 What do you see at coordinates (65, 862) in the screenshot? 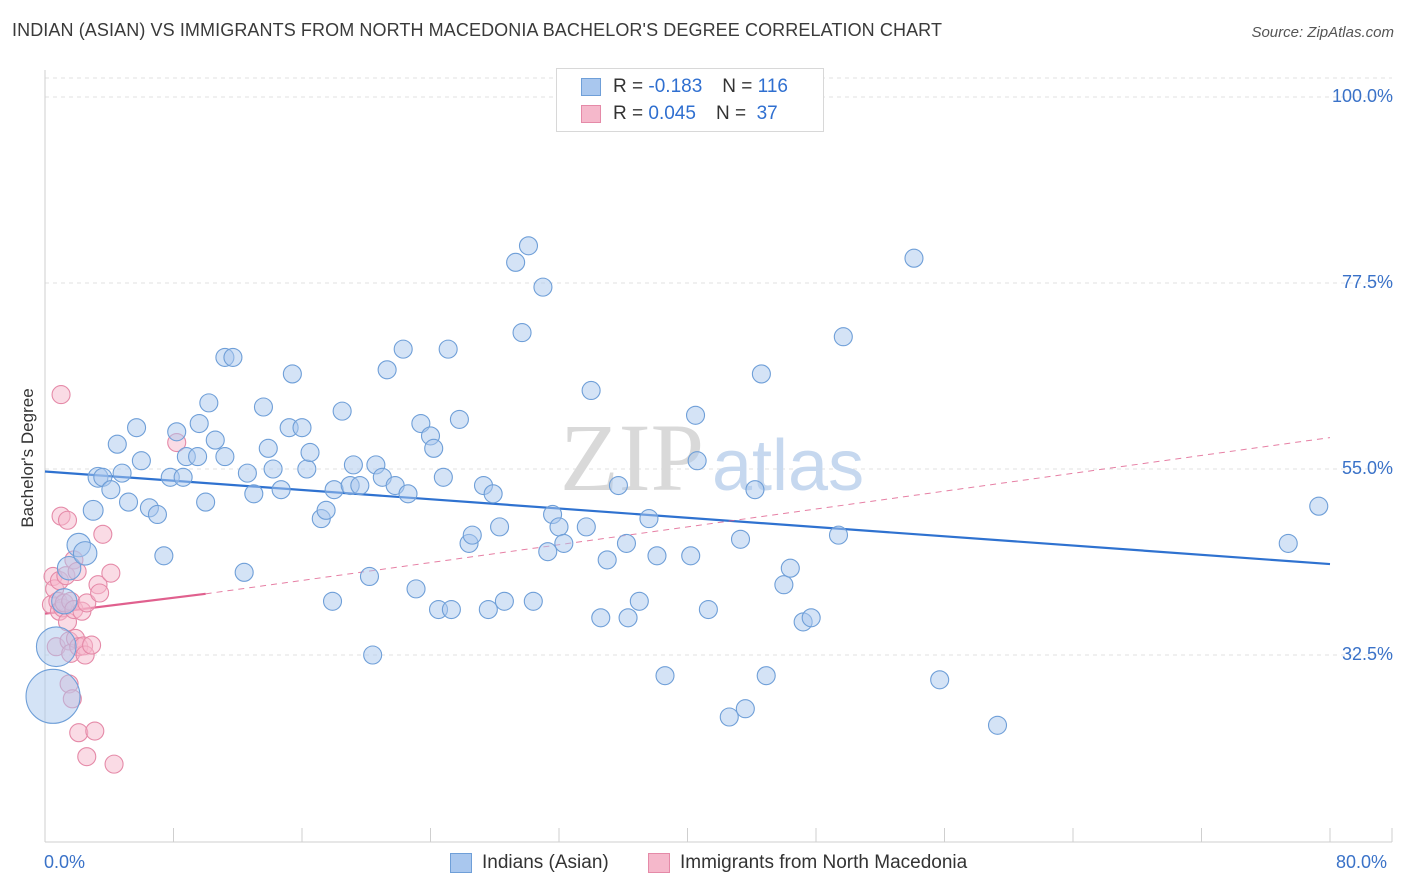
I see `x-tick-min: 0.0%` at bounding box center [65, 862].